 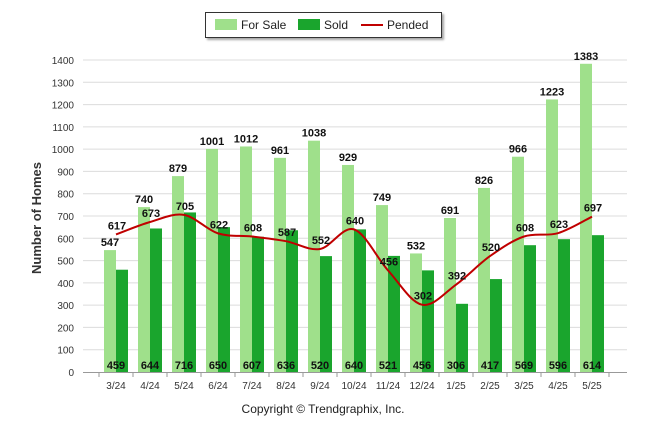 I want to click on data-label-pended: 705, so click(x=185, y=207).